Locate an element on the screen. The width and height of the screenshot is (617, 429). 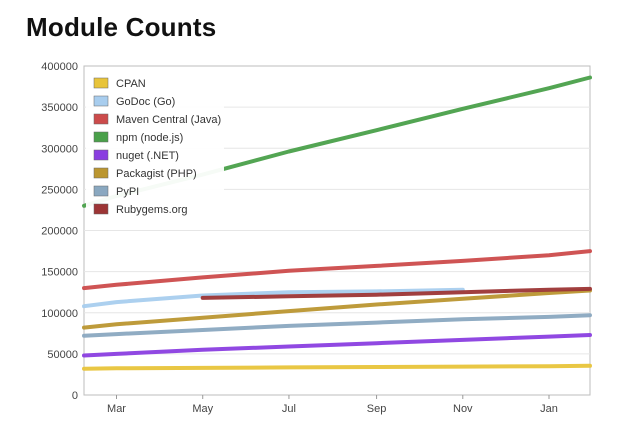
chart-title: Module Counts is located at coordinates (121, 27).